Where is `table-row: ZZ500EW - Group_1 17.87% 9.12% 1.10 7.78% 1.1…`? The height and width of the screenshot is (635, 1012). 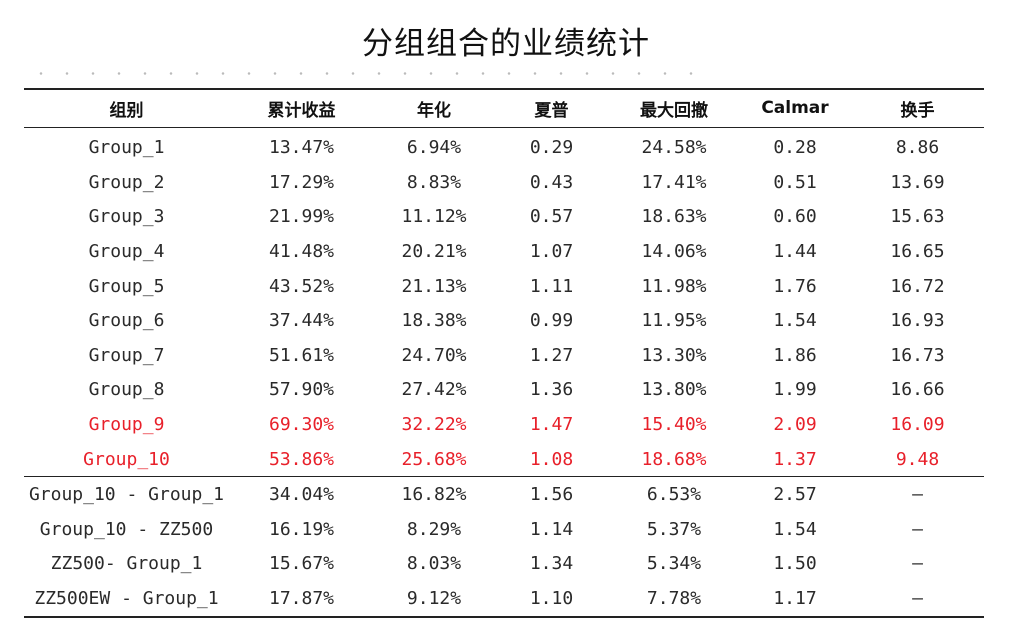 table-row: ZZ500EW - Group_1 17.87% 9.12% 1.10 7.78% 1.1… is located at coordinates (504, 599).